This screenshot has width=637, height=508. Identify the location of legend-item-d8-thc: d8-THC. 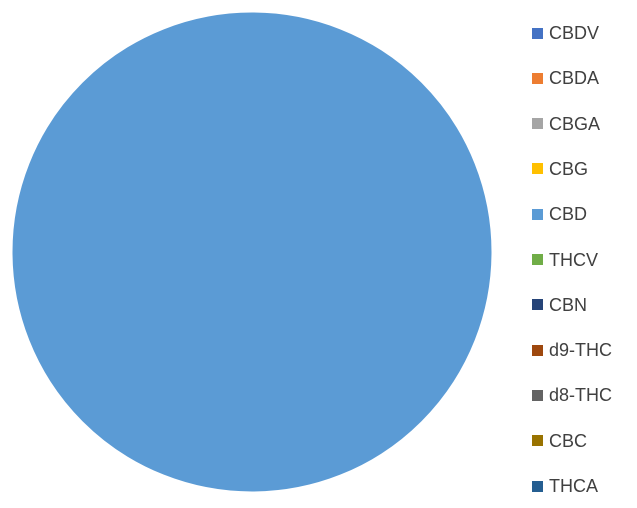
(572, 395).